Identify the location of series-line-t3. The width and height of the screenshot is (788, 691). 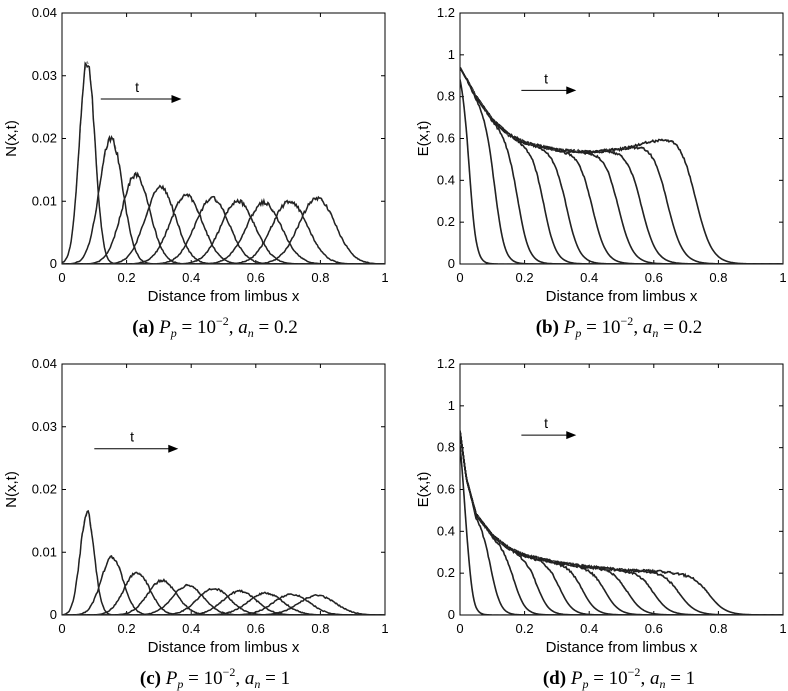
(223, 217).